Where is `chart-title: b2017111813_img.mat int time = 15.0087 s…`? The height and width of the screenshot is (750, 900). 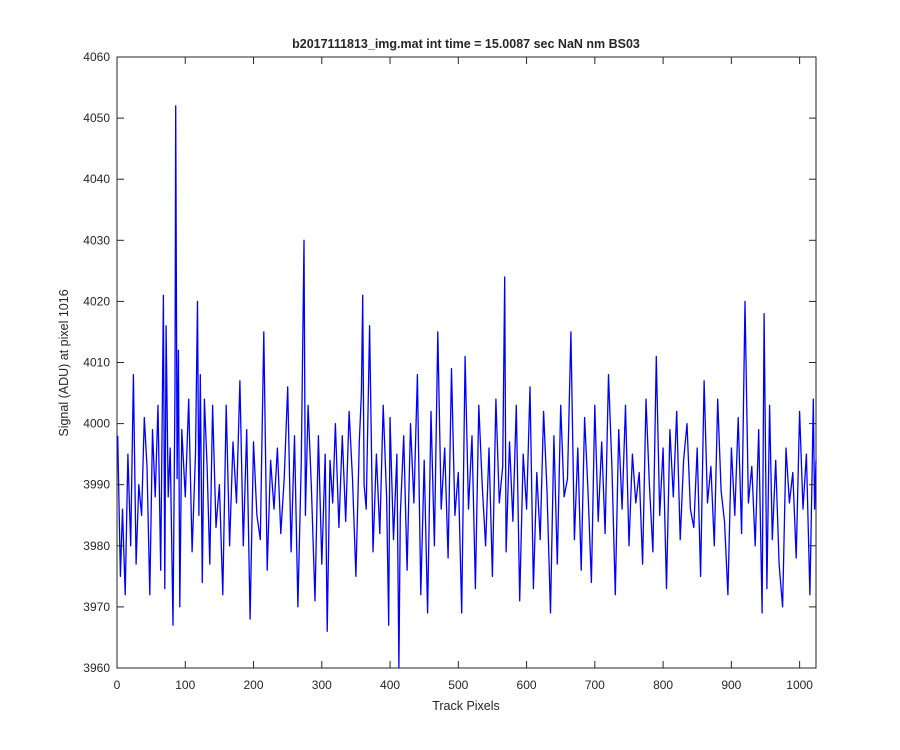
chart-title: b2017111813_img.mat int time = 15.0087 s… is located at coordinates (466, 44).